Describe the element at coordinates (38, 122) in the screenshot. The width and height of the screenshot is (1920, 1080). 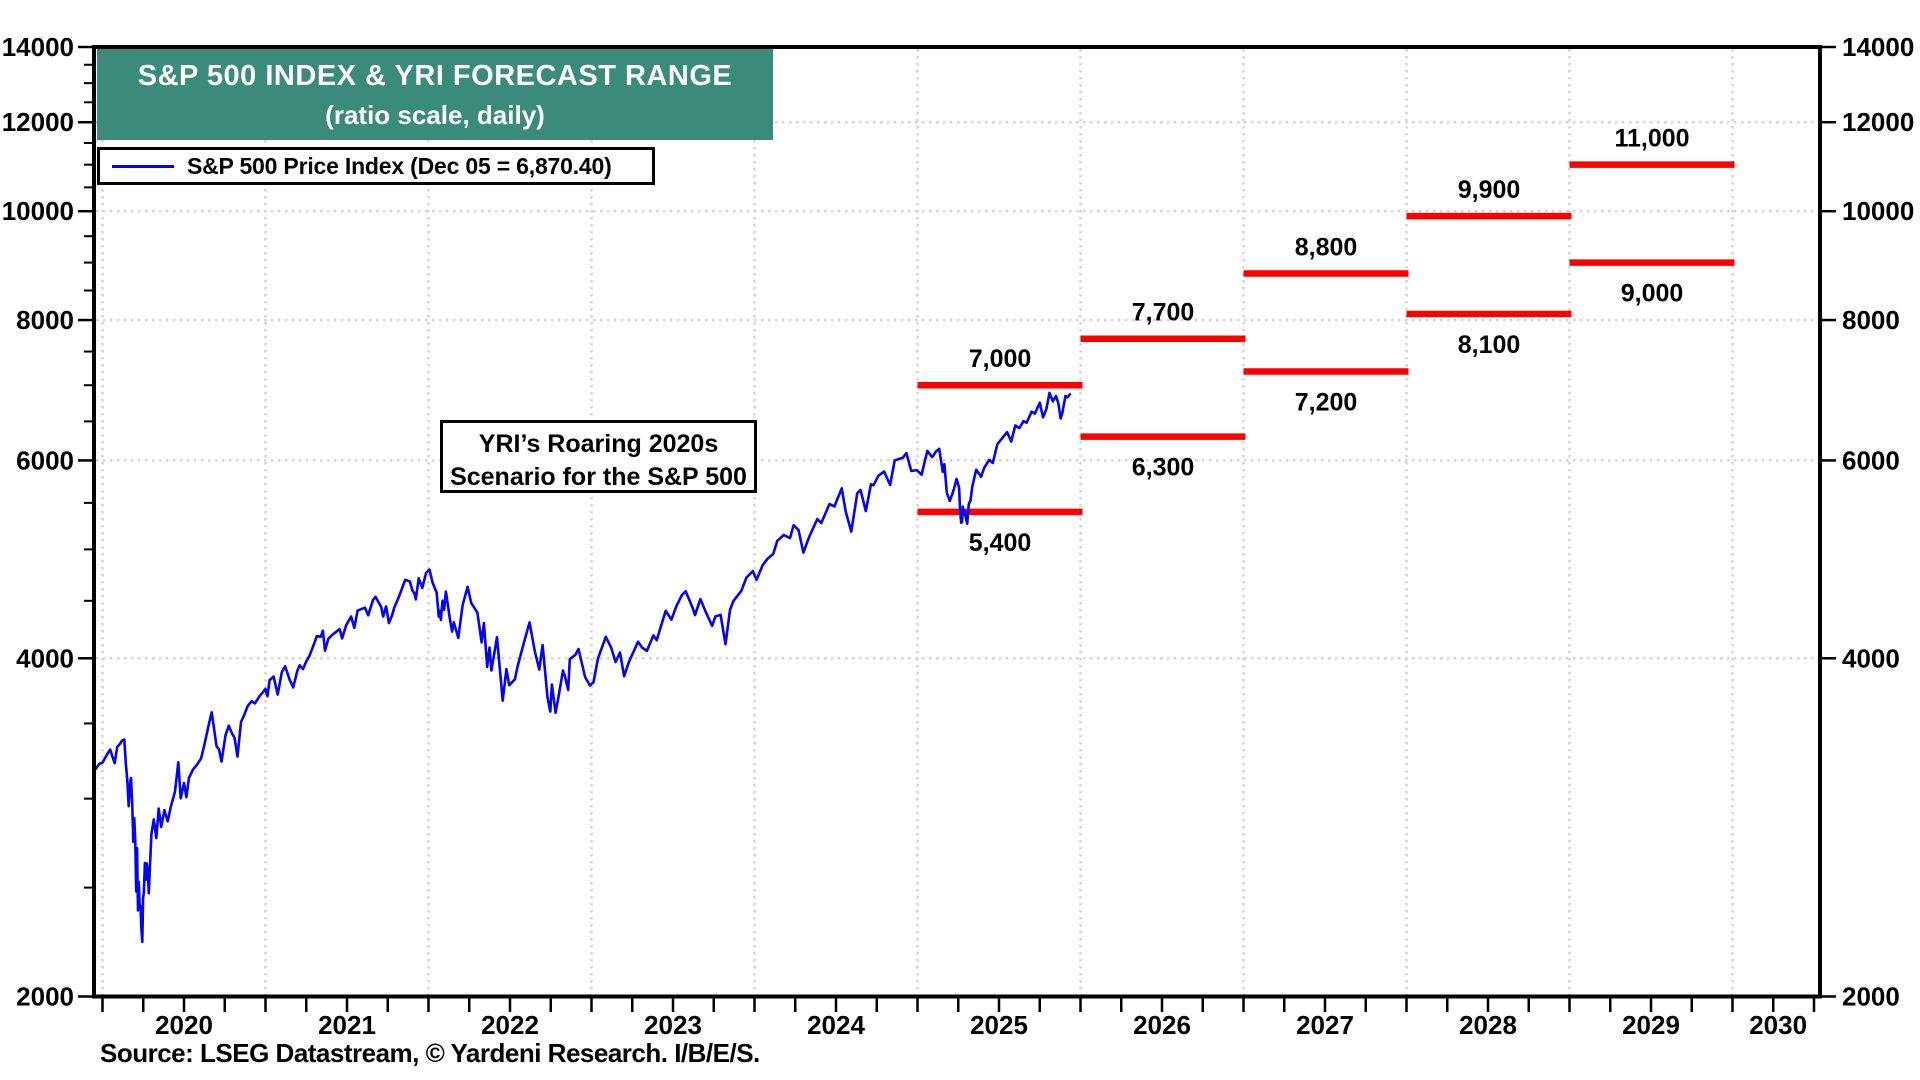
I see `y-axis-label-left: 12000` at that location.